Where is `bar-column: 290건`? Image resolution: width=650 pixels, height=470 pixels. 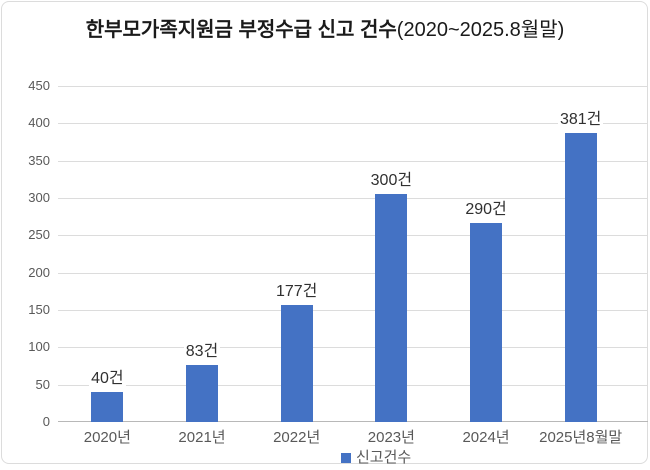 bar-column: 290건 is located at coordinates (486, 254).